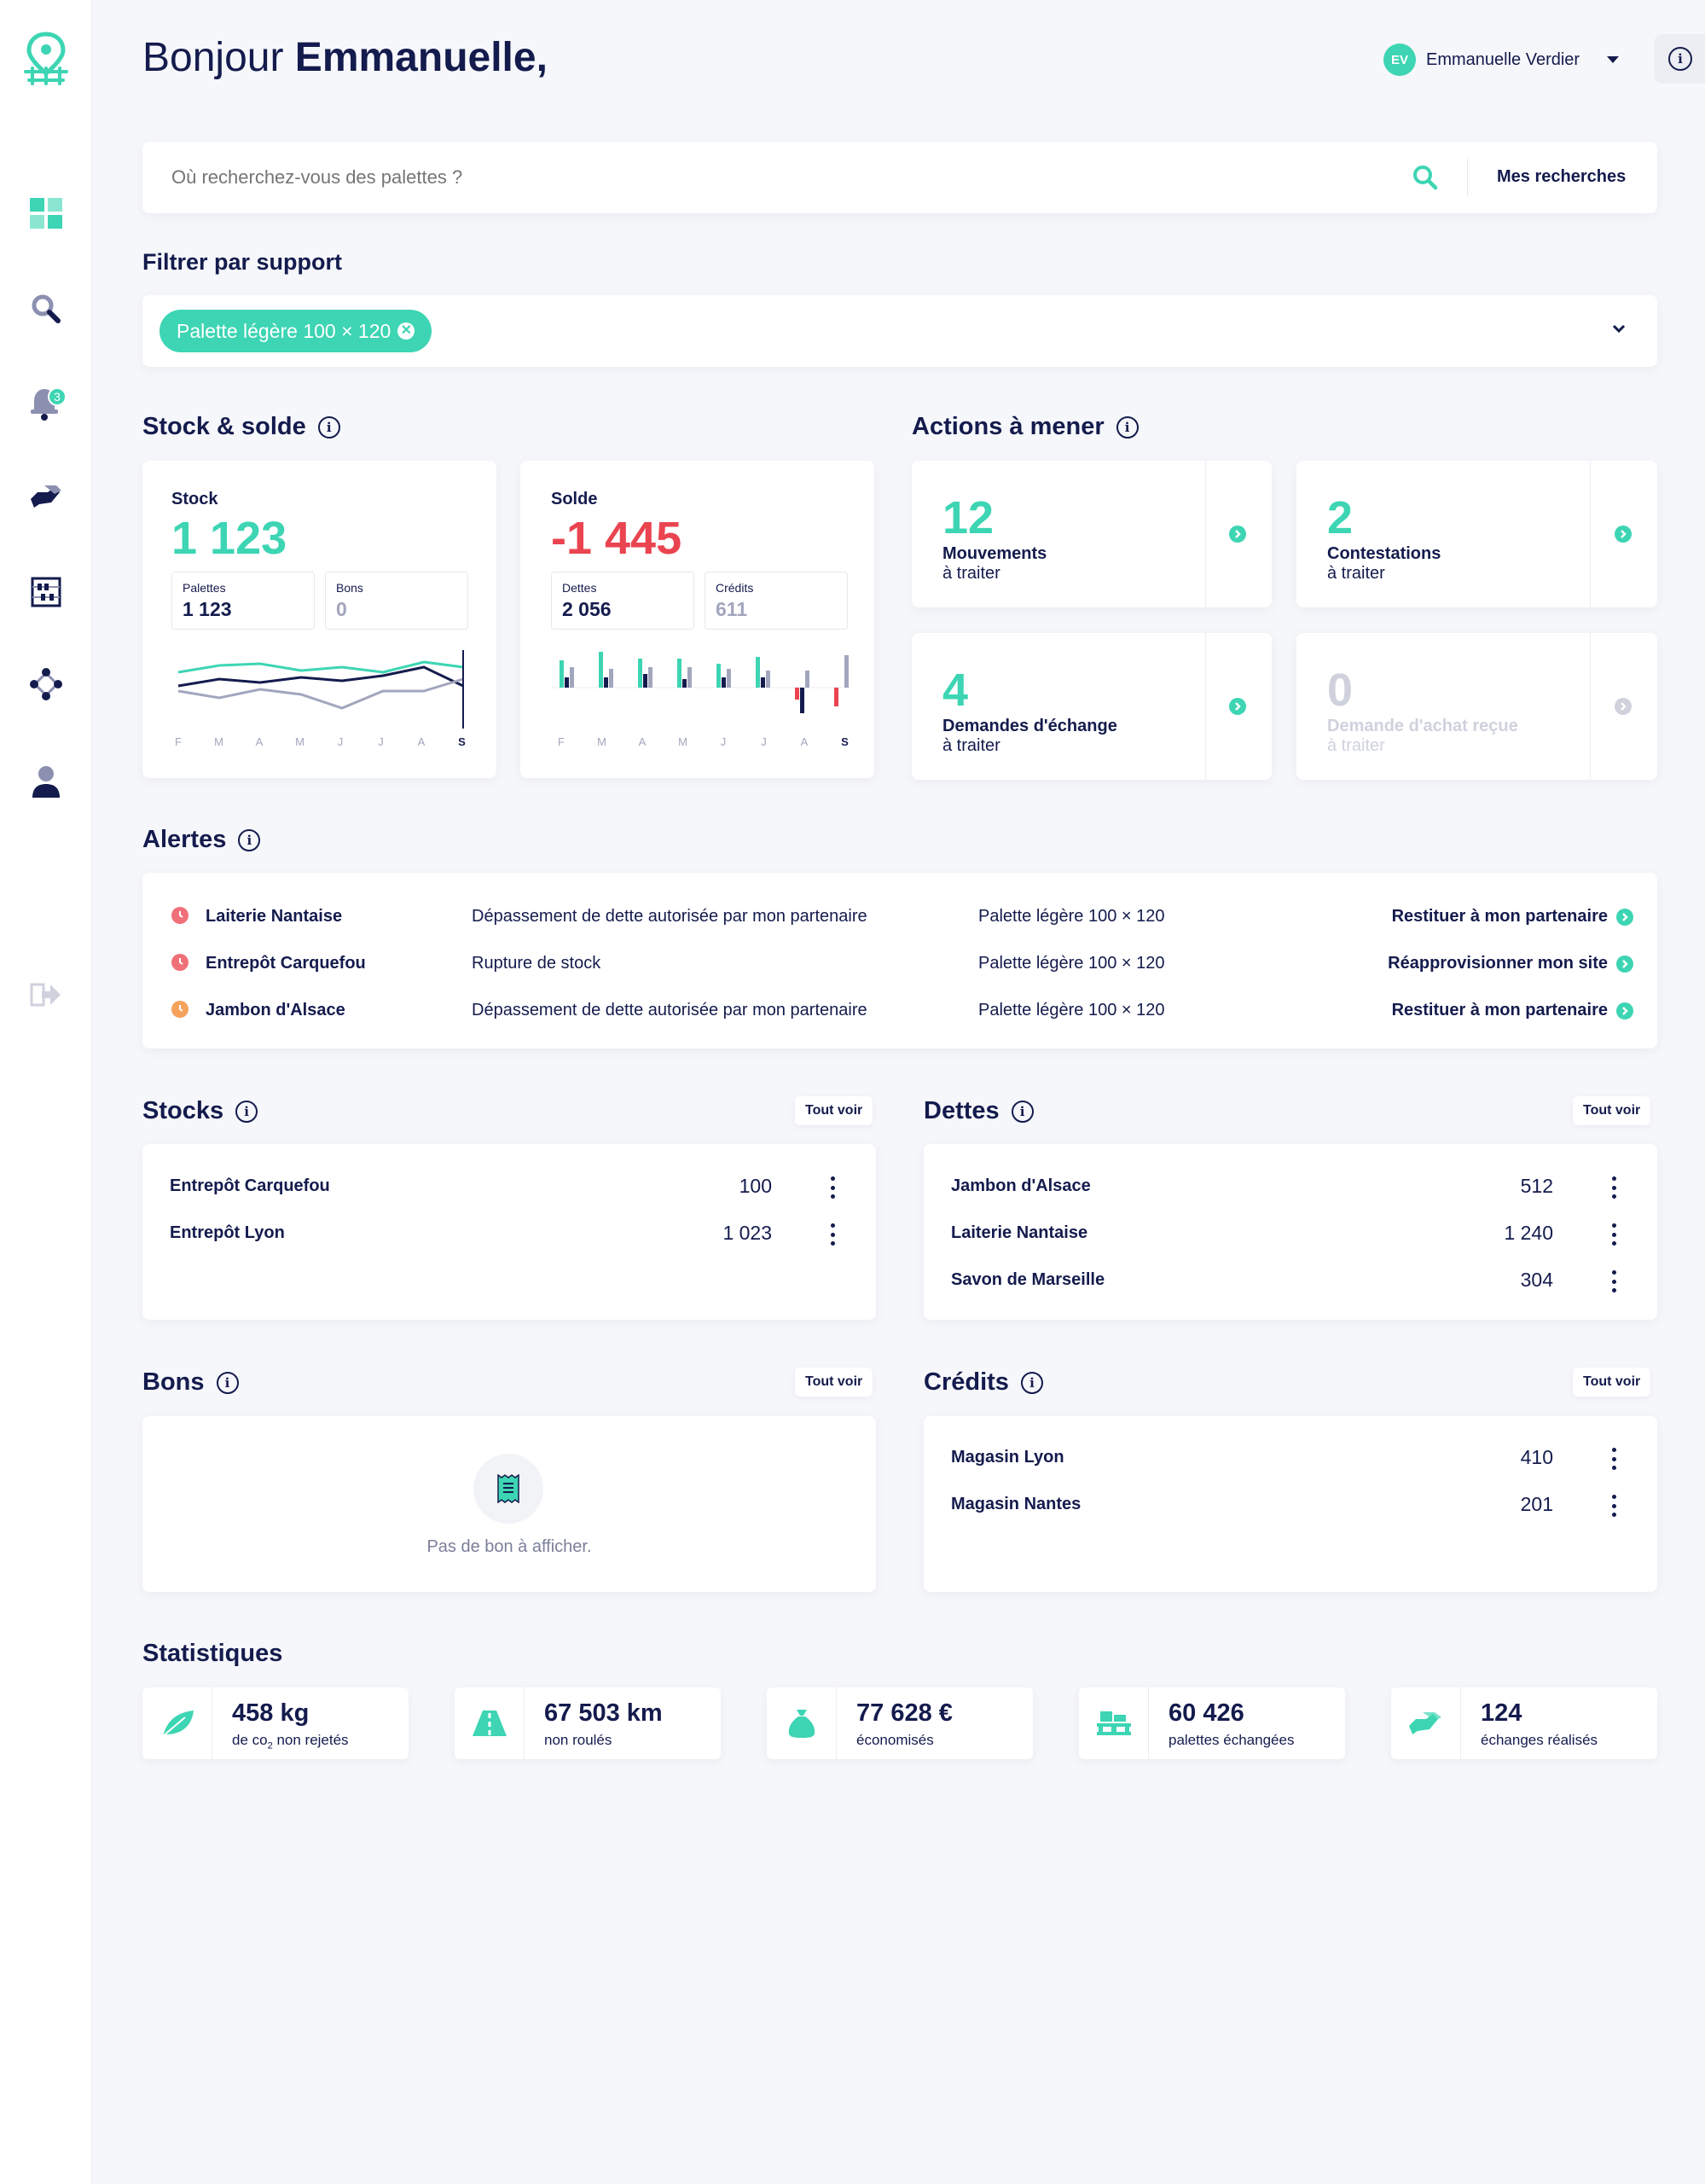 This screenshot has height=2184, width=1705. What do you see at coordinates (1476, 706) in the screenshot?
I see `action-card-achat: 0 Demande d'achat reçue à traiter` at bounding box center [1476, 706].